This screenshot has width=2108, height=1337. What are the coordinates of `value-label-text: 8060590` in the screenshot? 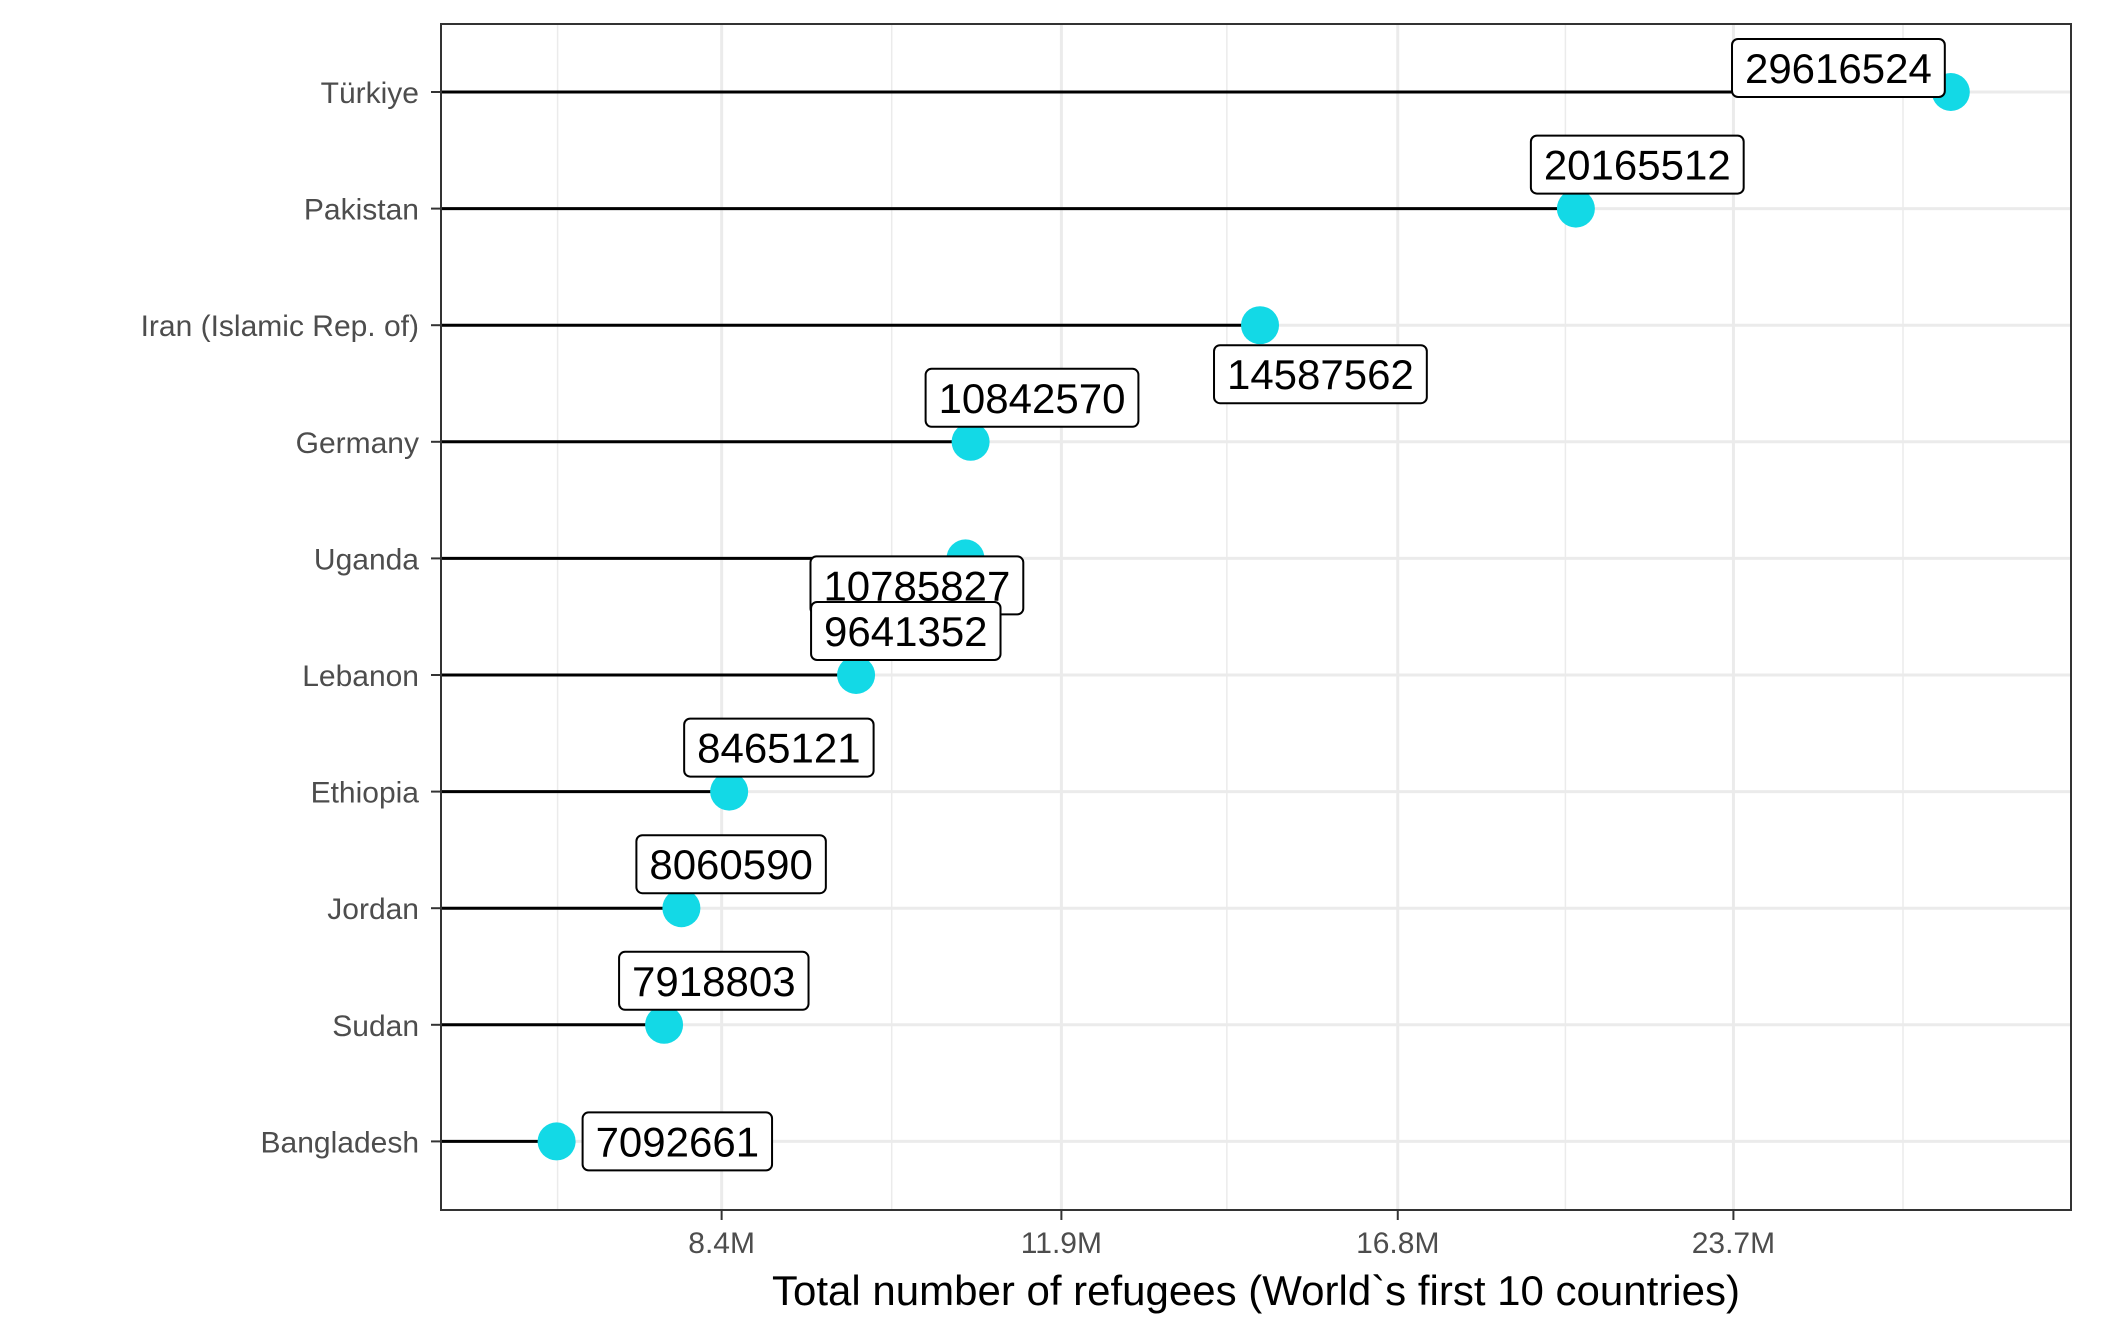 It's located at (731, 864).